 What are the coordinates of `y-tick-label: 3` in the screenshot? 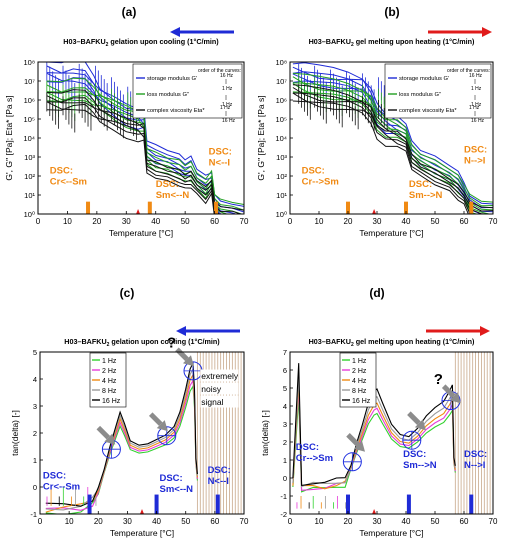 It's located at (35, 406).